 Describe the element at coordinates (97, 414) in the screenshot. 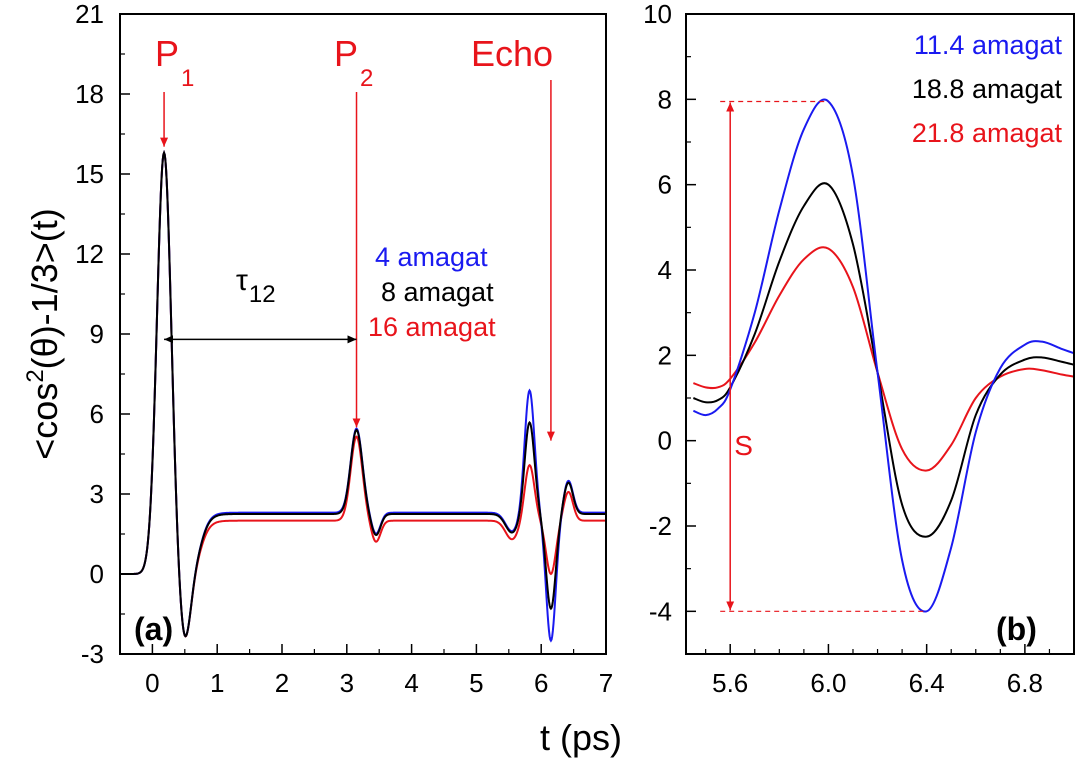

I see `panel-a-ytick-label: 6` at that location.